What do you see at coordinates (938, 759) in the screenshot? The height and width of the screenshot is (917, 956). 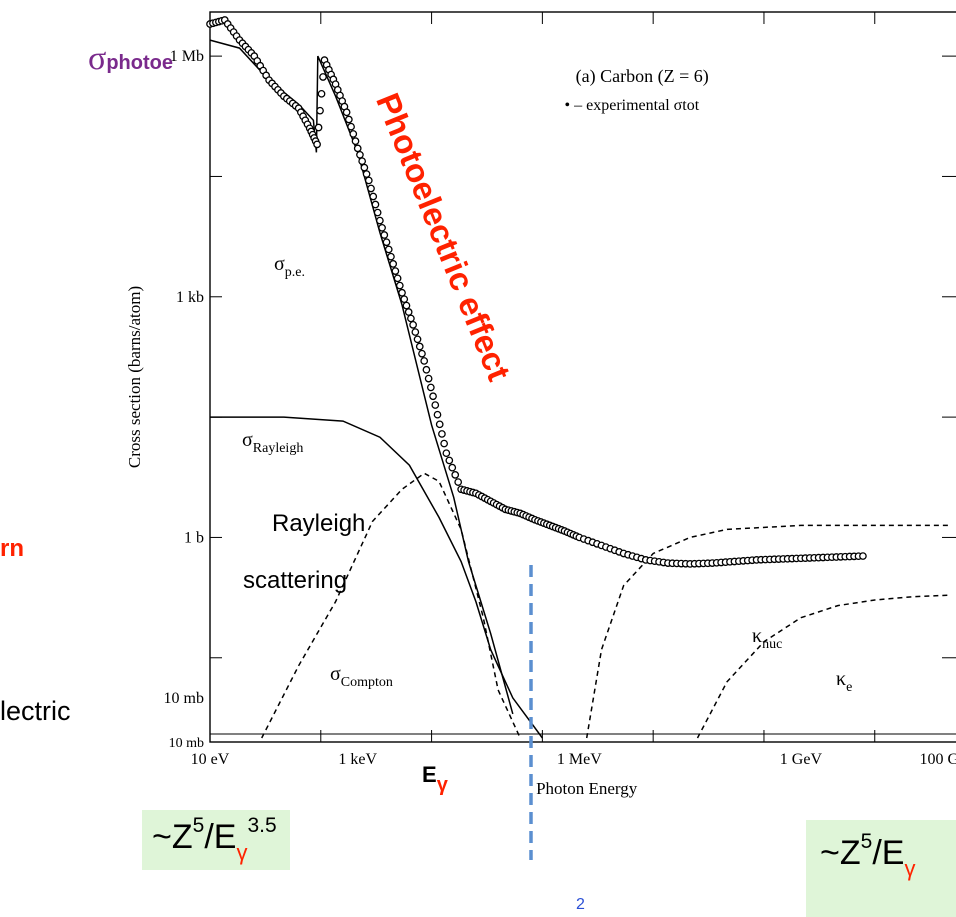 I see `x-tick-label: 100 GeV` at bounding box center [938, 759].